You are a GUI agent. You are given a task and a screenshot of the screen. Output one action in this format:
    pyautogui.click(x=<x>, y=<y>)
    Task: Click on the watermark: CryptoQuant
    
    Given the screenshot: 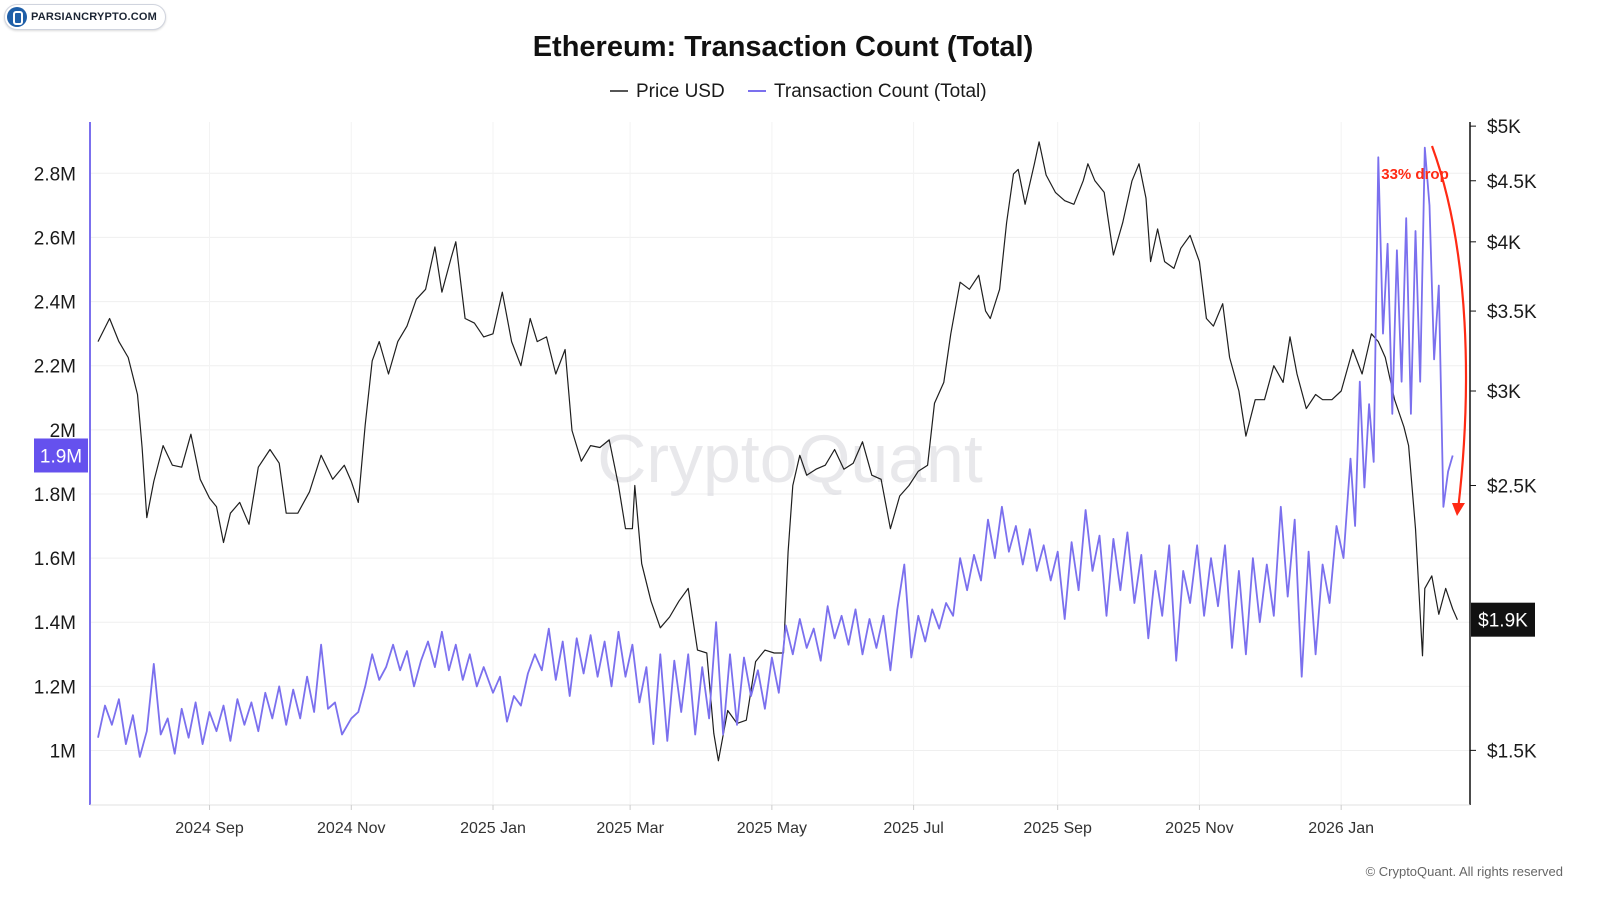 What is the action you would take?
    pyautogui.click(x=790, y=459)
    